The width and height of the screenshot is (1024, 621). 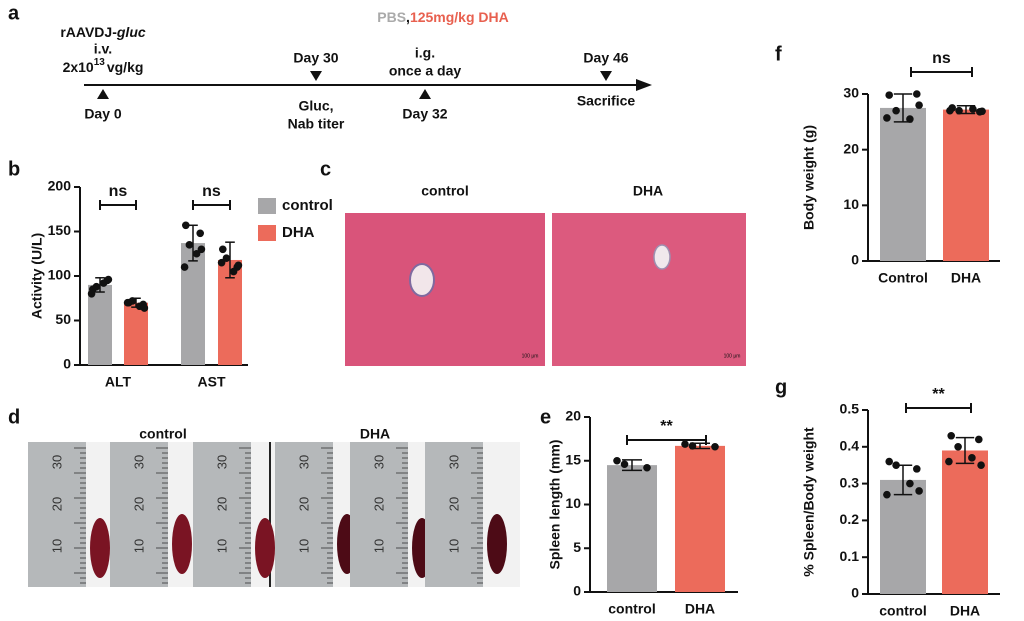 I want to click on panel-label: b, so click(x=14, y=169).